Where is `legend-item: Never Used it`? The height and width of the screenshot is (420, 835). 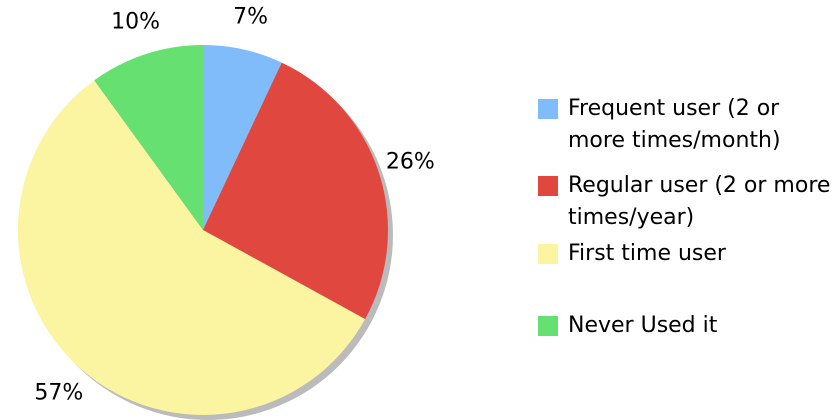 legend-item: Never Used it is located at coordinates (683, 326).